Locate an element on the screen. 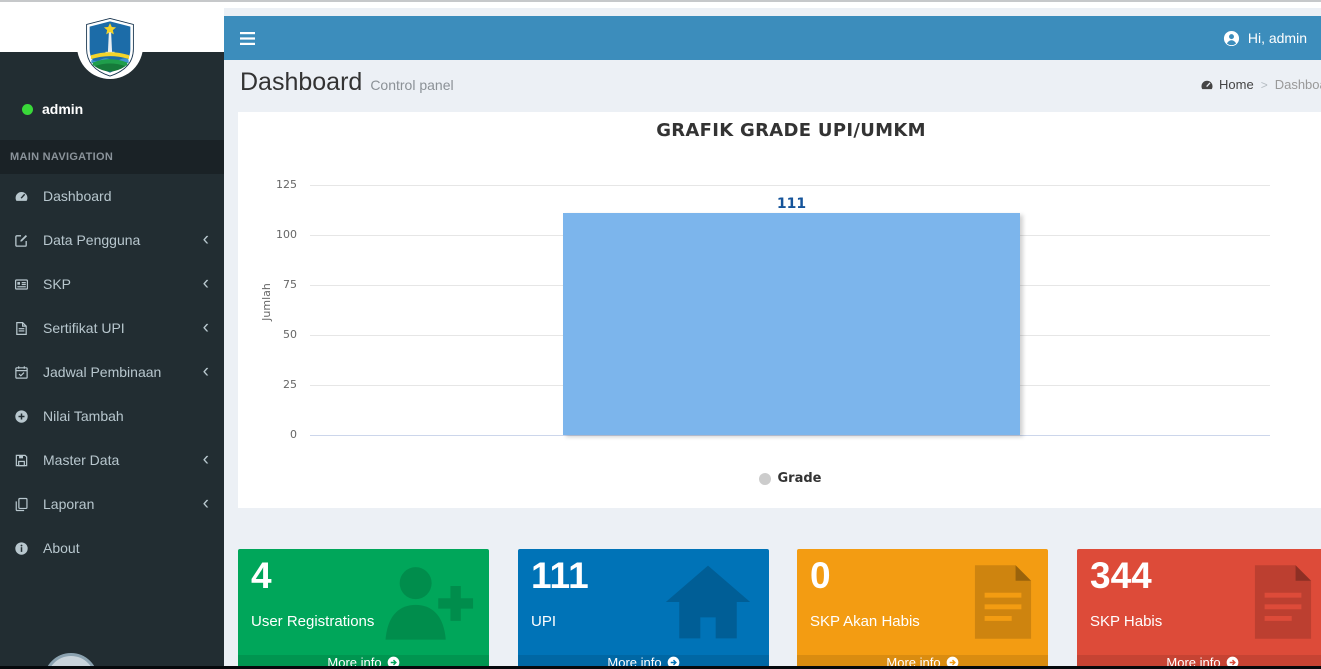  info-box-upi: 111 UPI More info is located at coordinates (643, 609).